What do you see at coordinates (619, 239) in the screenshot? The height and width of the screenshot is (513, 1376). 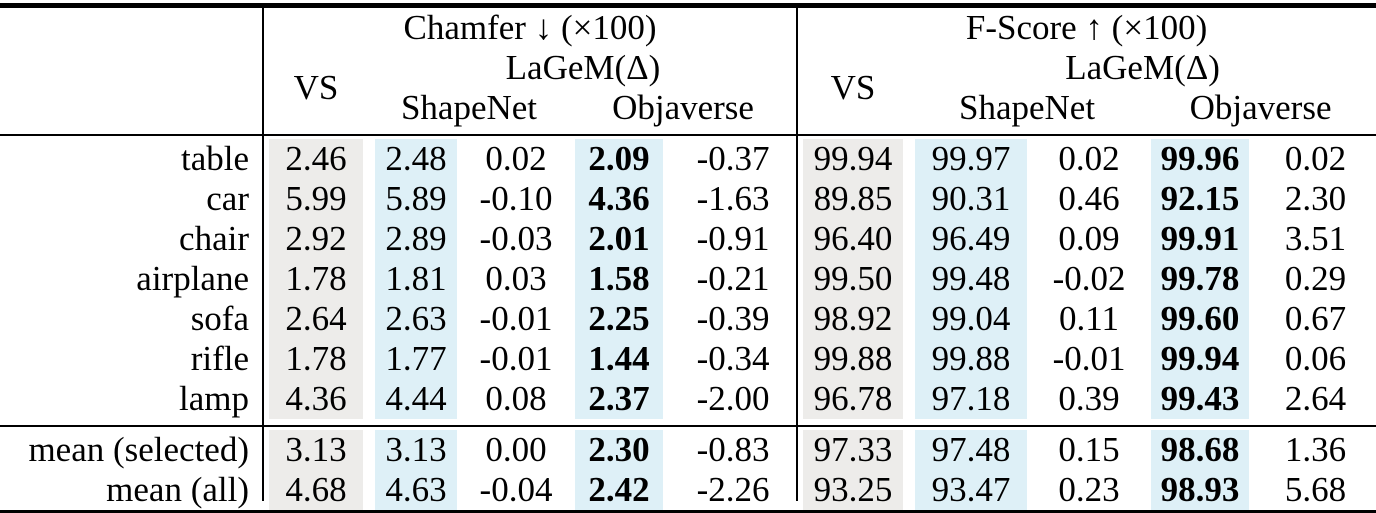 I see `chamfer-objaverse-value: 2.01` at bounding box center [619, 239].